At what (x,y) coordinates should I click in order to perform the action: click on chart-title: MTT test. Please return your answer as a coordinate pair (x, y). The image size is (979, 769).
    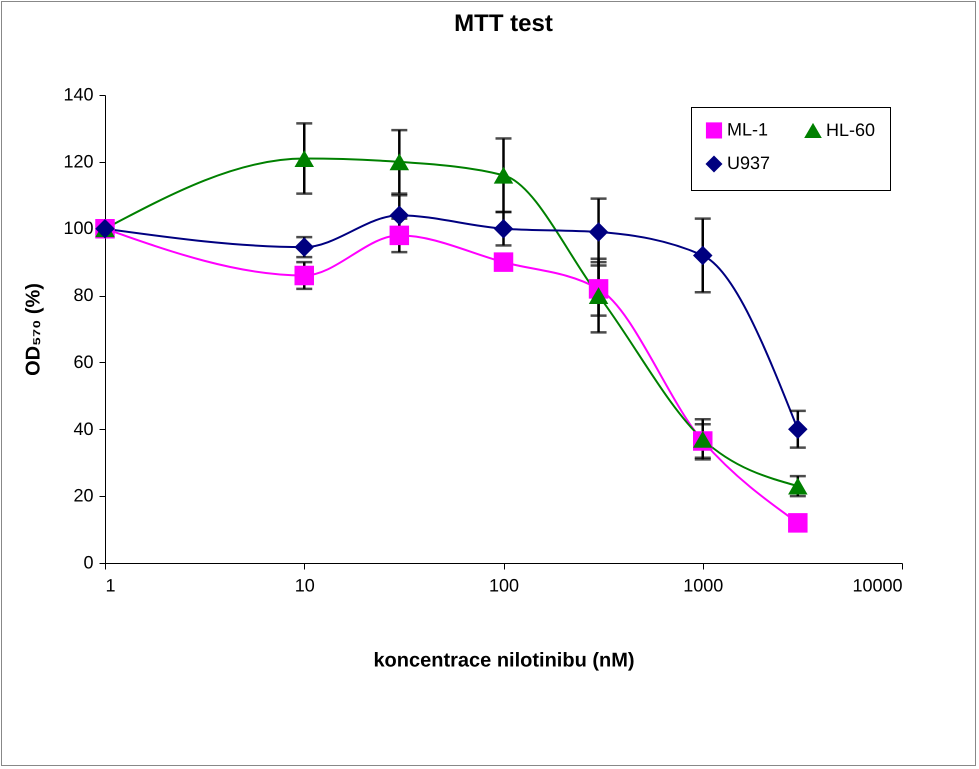
    Looking at the image, I should click on (503, 23).